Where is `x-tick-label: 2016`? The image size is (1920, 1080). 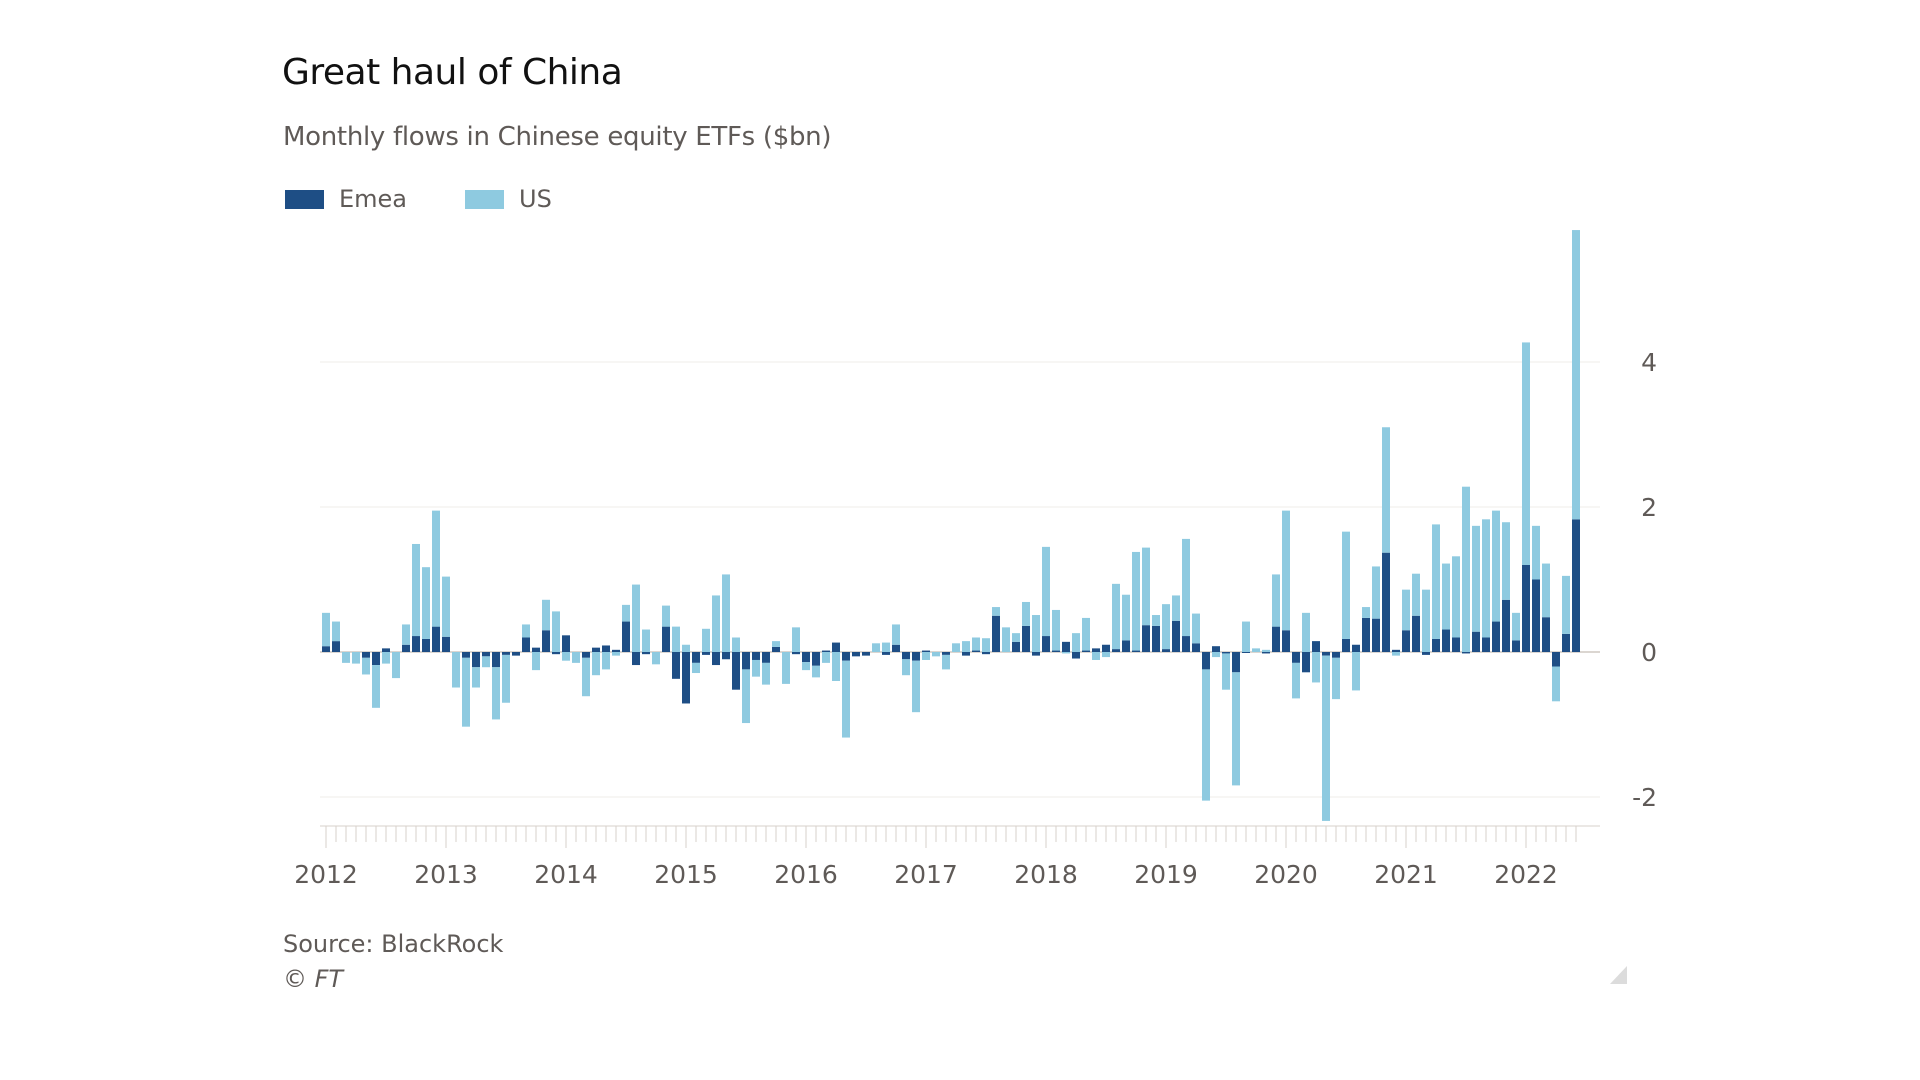 x-tick-label: 2016 is located at coordinates (806, 874).